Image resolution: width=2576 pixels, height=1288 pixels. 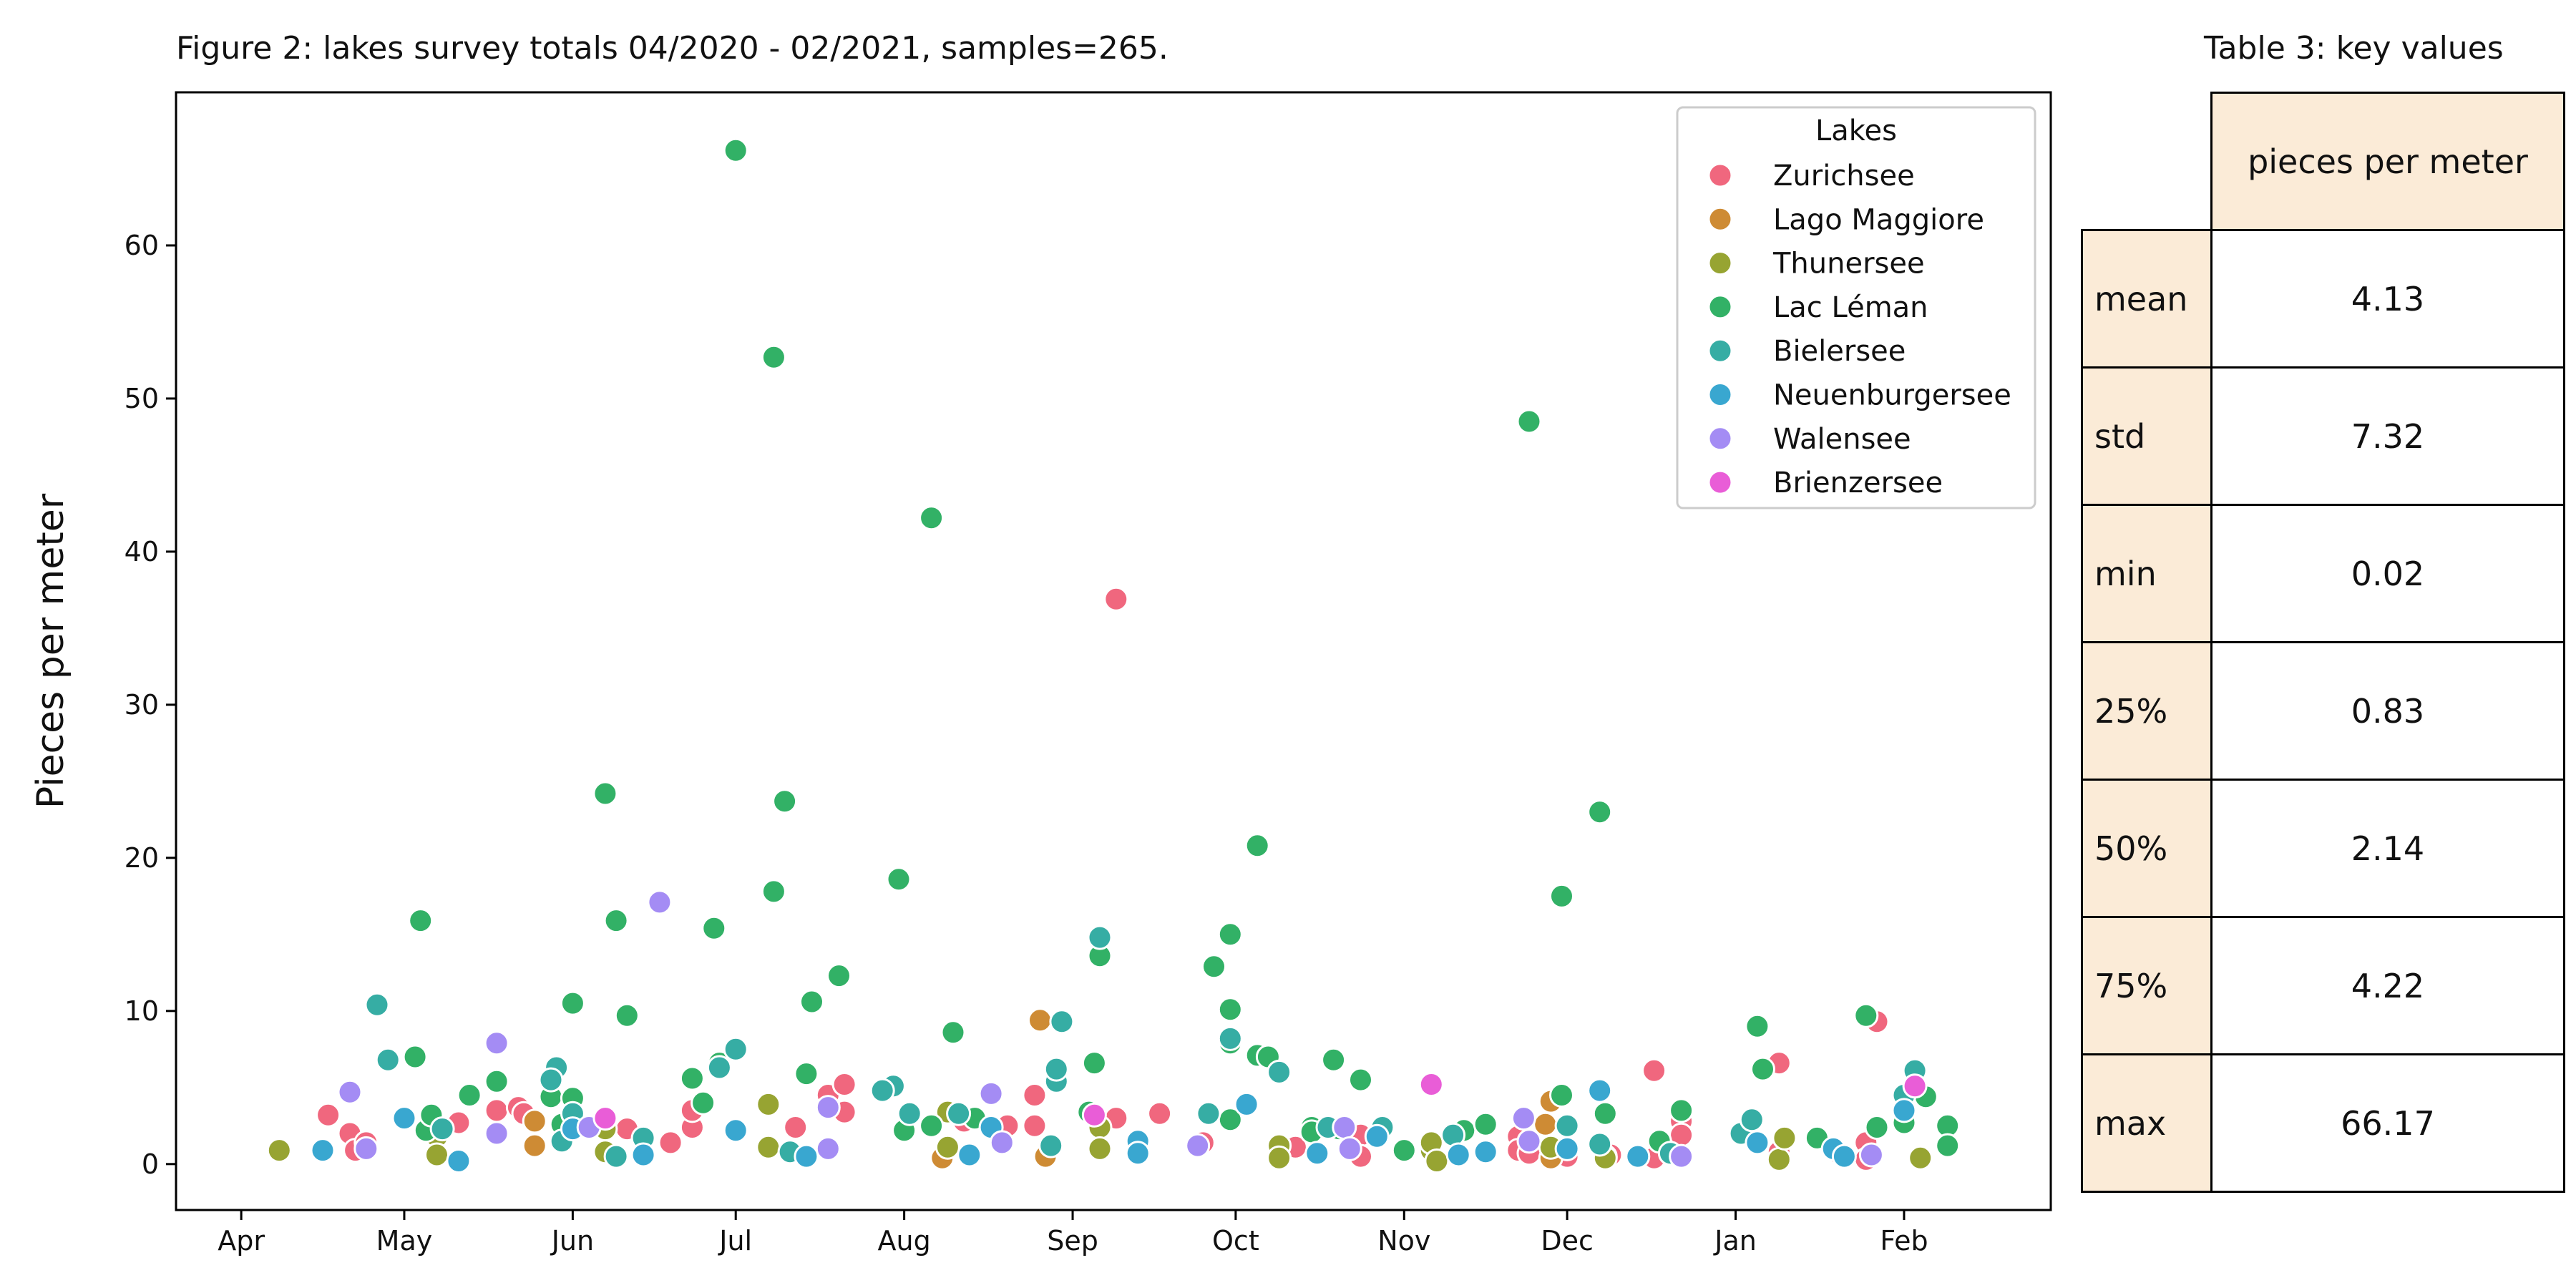 I want to click on y-axis: 0 10 20 30 40 50 60, so click(x=150, y=705).